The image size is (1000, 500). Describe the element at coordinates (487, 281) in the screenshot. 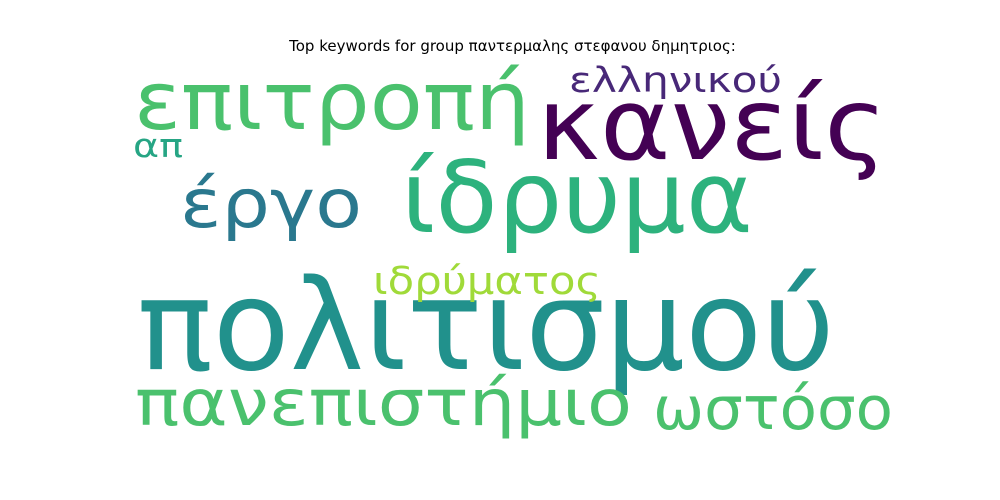

I see `word-9: ιδρύματος` at that location.